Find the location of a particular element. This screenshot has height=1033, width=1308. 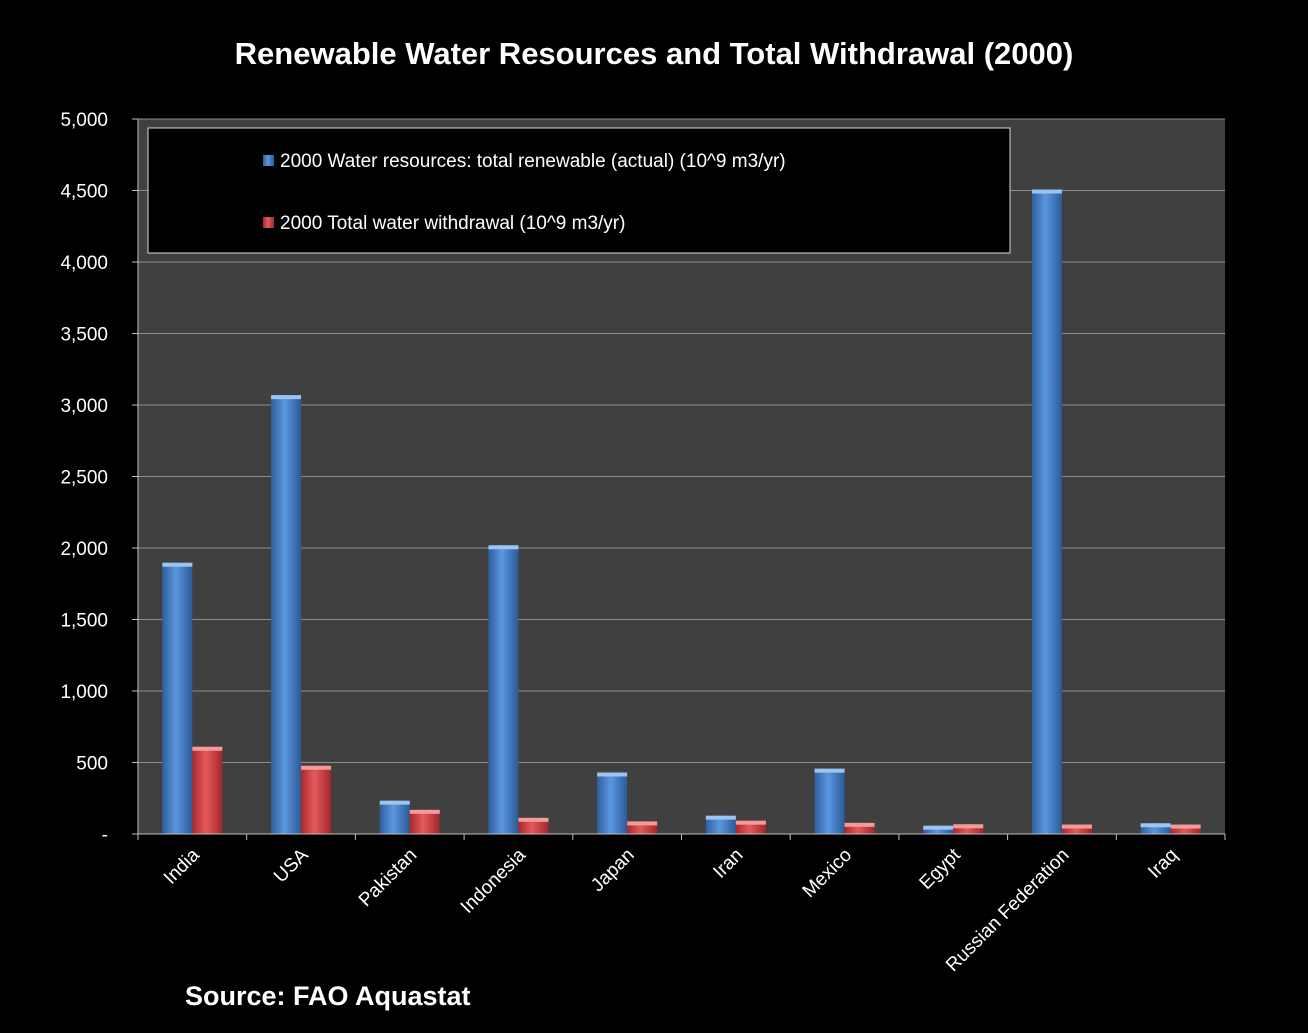

y-tick-label: 500 is located at coordinates (92, 764).